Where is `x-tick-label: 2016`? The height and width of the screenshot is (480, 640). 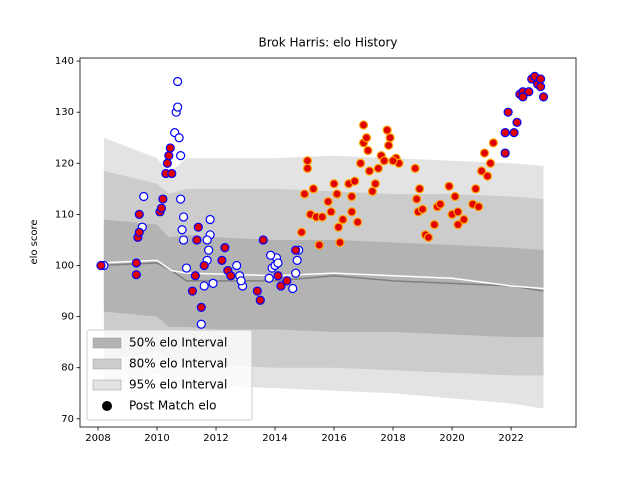 x-tick-label: 2016 is located at coordinates (333, 438).